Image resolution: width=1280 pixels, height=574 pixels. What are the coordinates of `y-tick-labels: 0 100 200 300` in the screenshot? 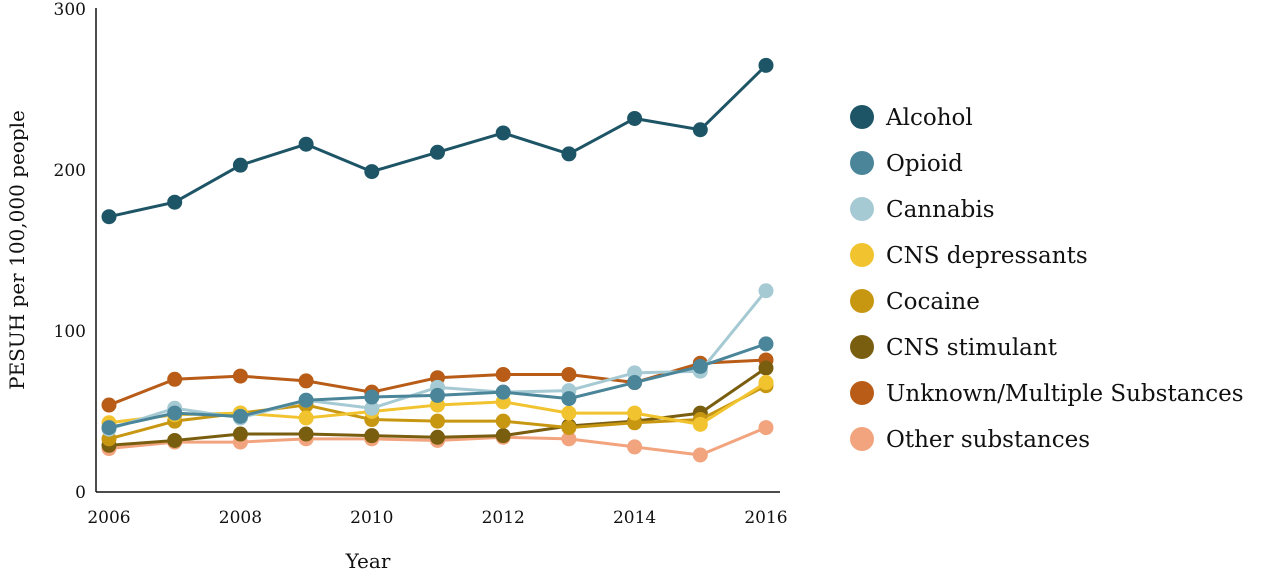 It's located at (70, 251).